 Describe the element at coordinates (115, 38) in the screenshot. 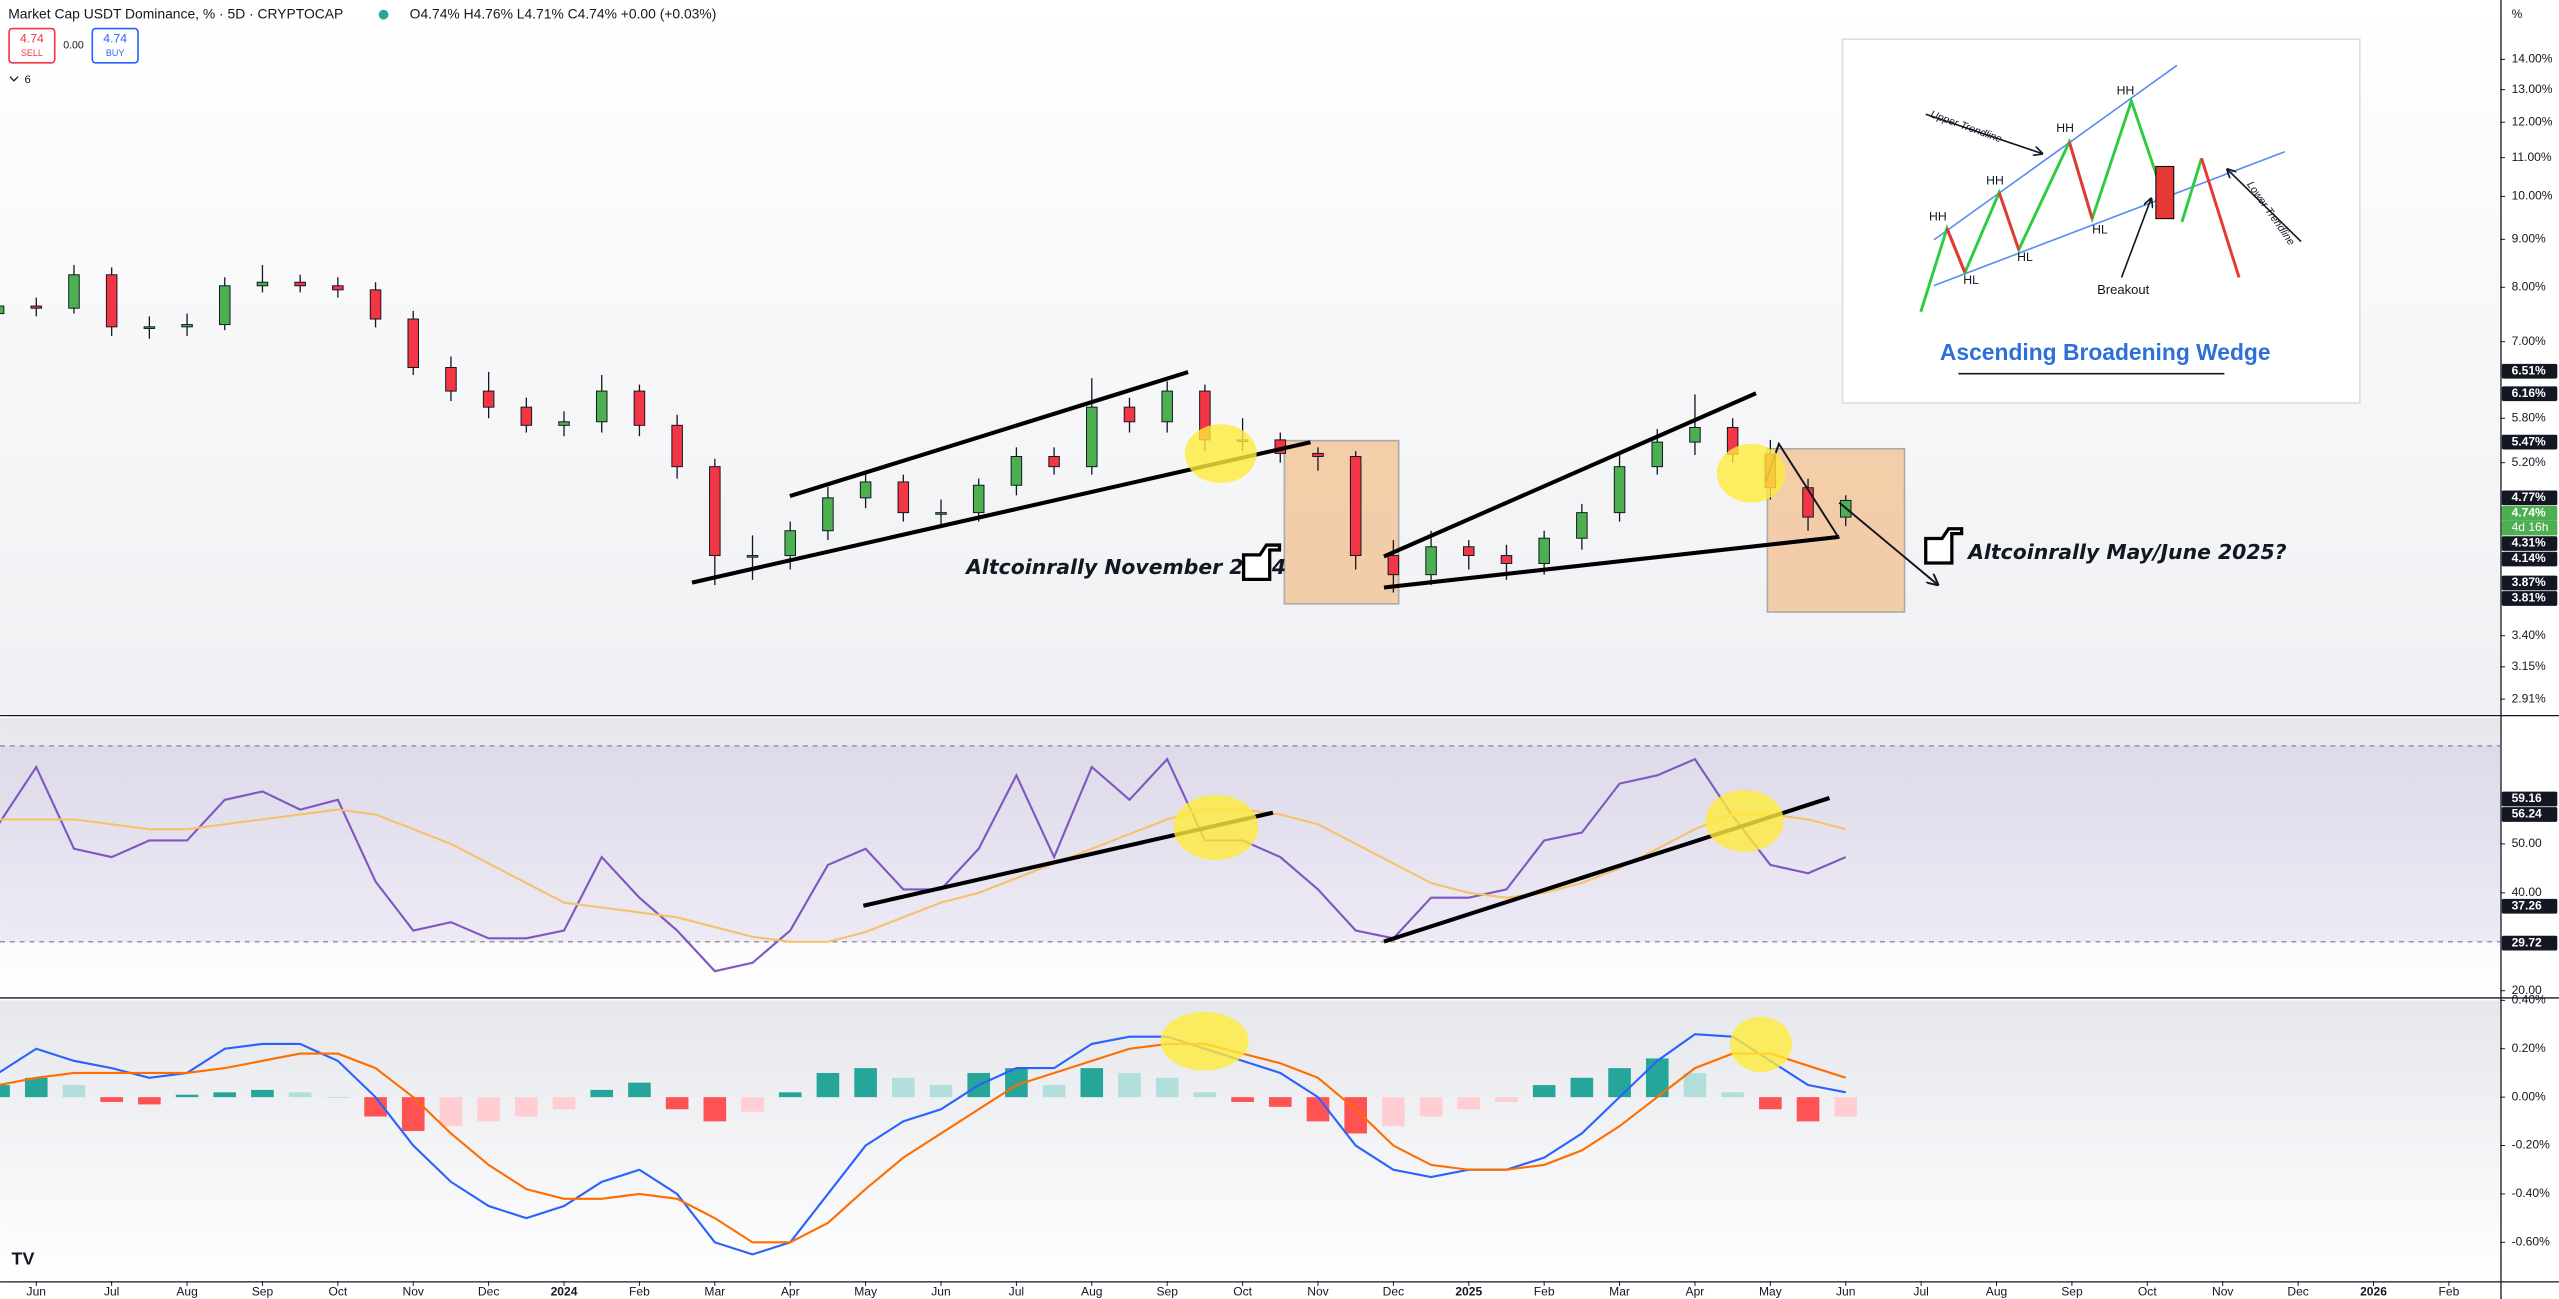

I see `buy-price: 4.74` at that location.